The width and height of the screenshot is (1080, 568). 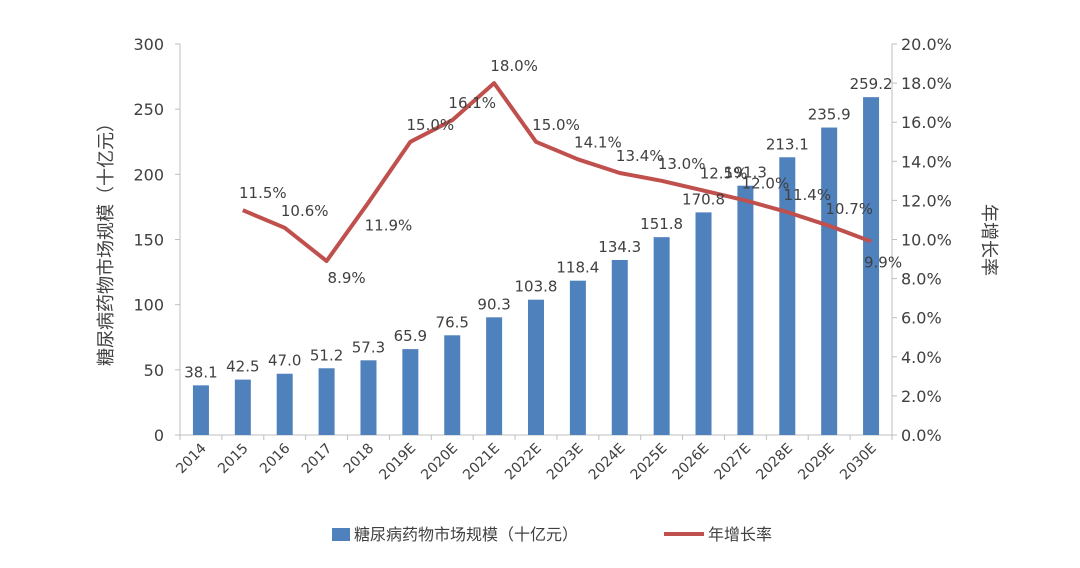 What do you see at coordinates (565, 462) in the screenshot?
I see `x-tick-label: 2023E` at bounding box center [565, 462].